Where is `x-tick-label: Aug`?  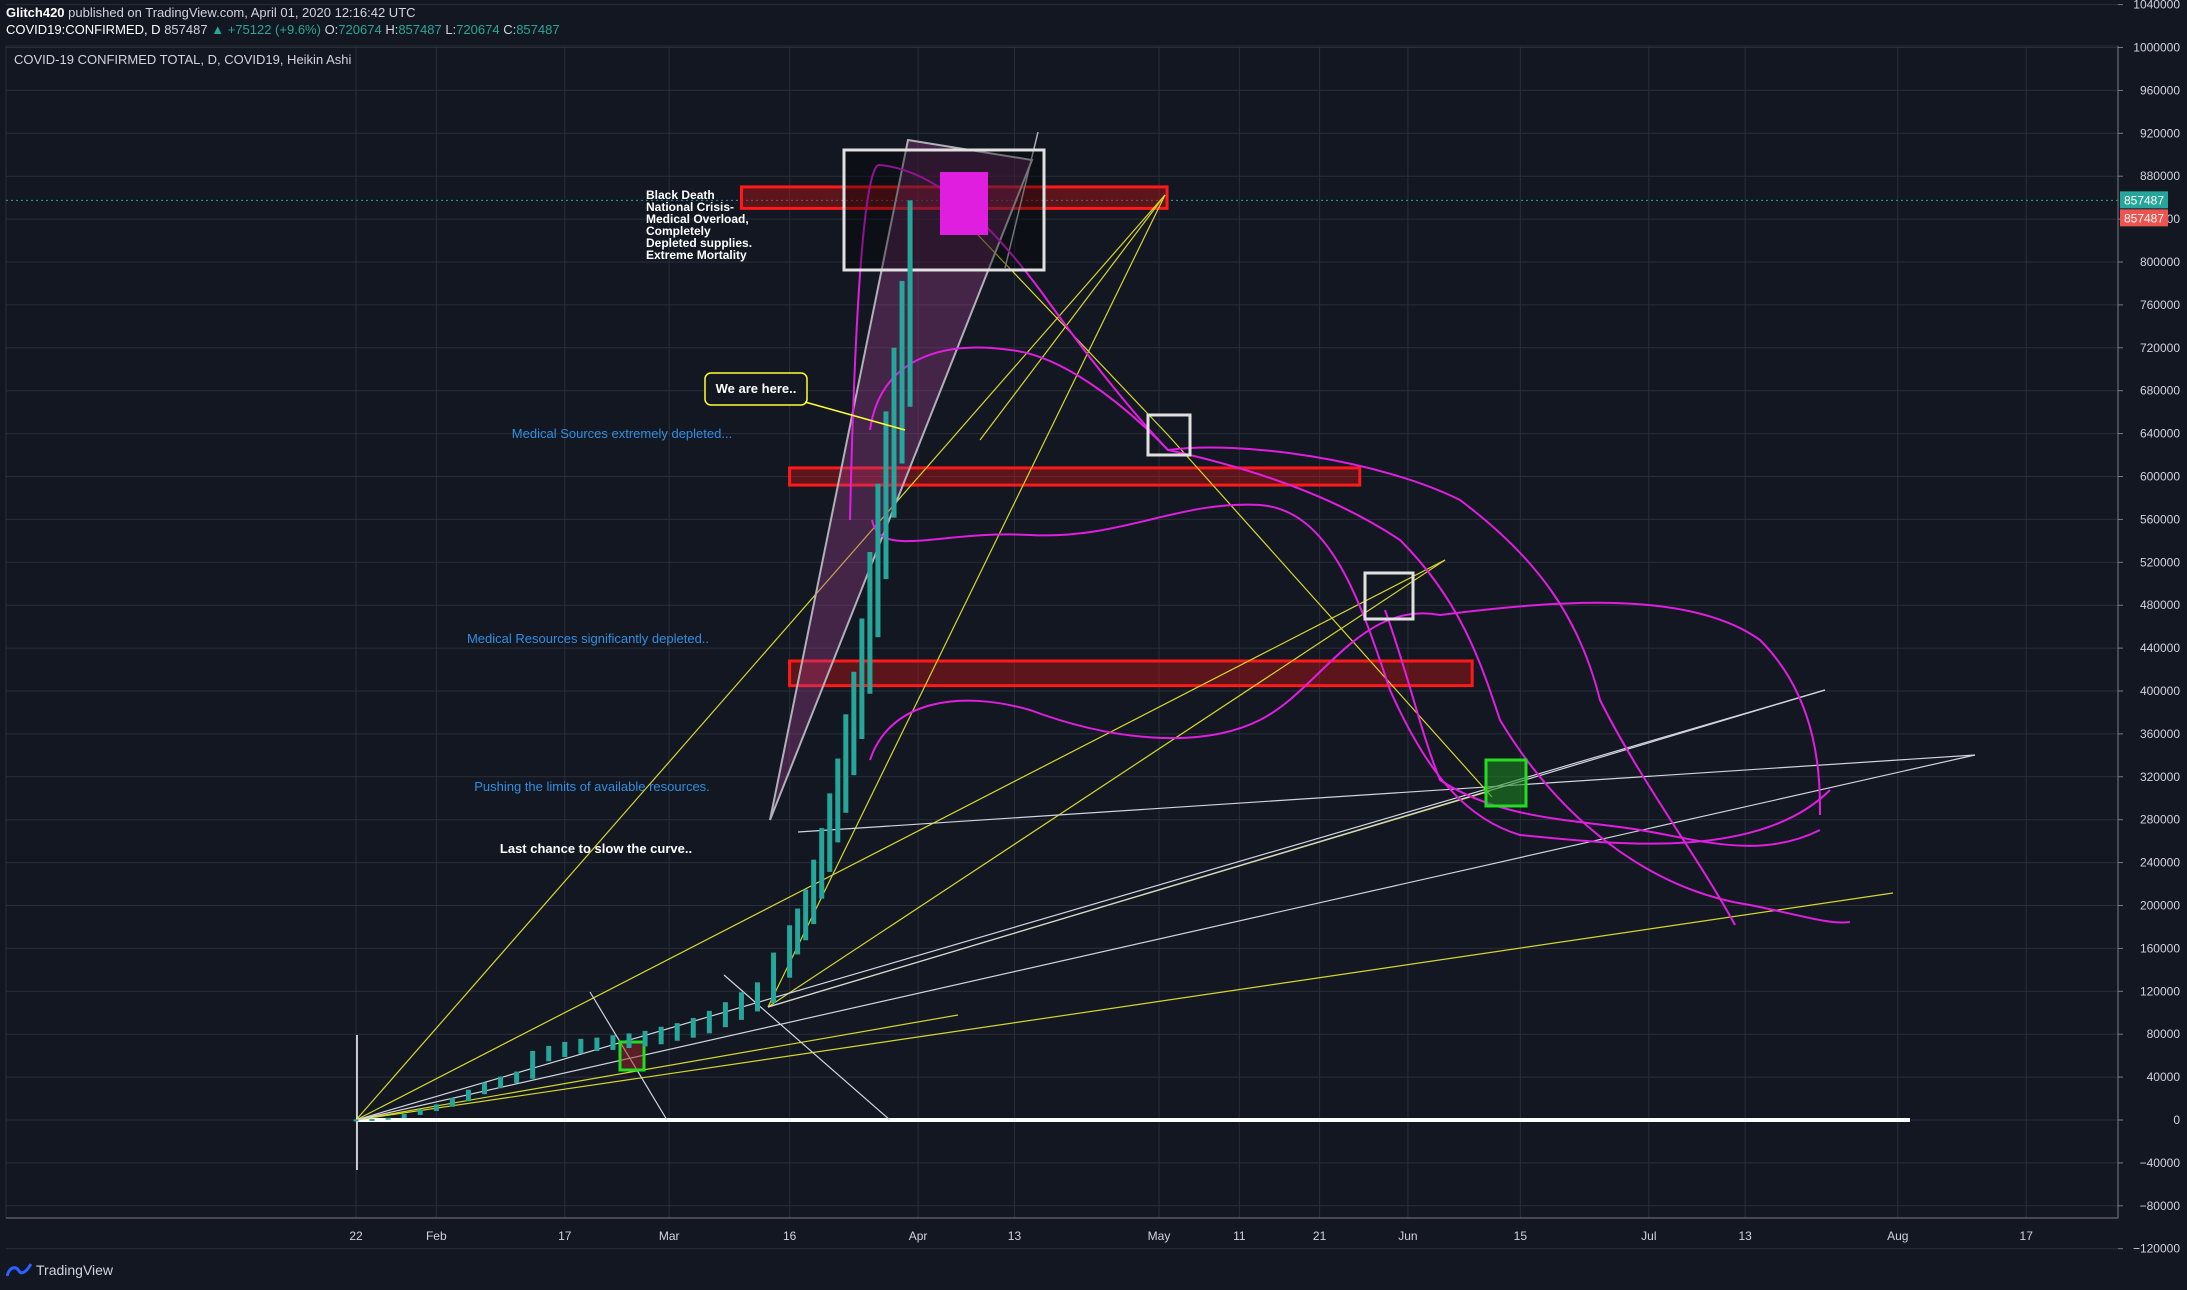
x-tick-label: Aug is located at coordinates (1897, 1236).